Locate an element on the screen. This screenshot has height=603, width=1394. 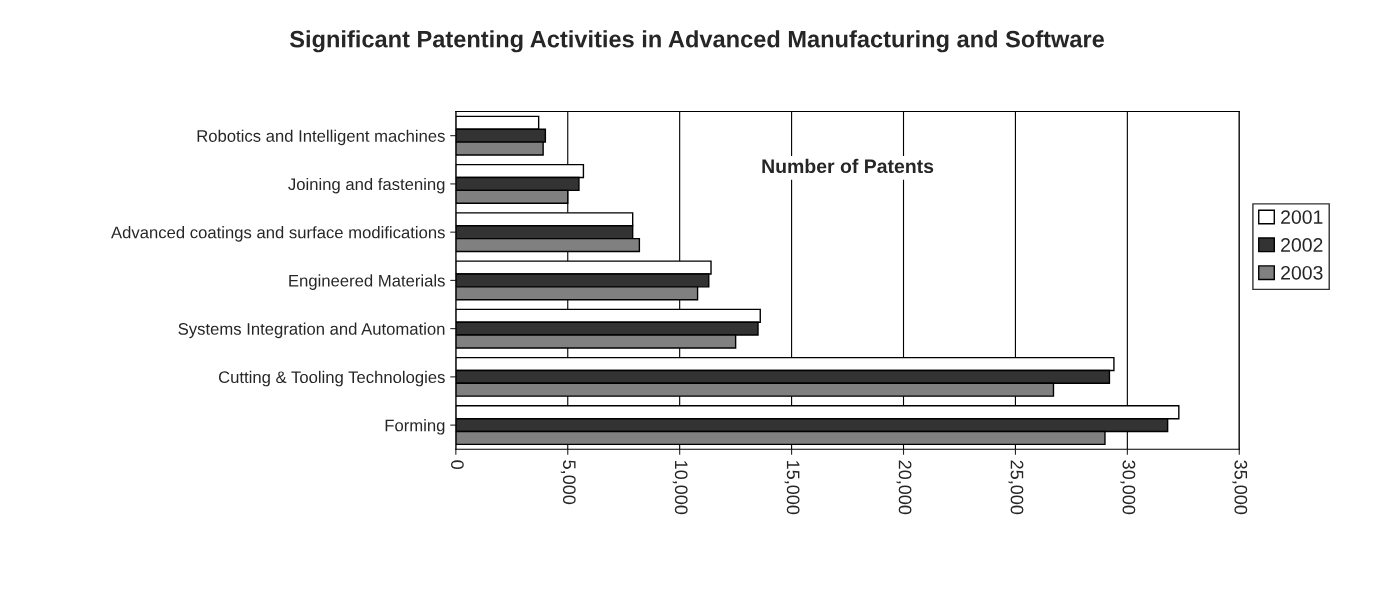
legend-label: 2001 is located at coordinates (1302, 217).